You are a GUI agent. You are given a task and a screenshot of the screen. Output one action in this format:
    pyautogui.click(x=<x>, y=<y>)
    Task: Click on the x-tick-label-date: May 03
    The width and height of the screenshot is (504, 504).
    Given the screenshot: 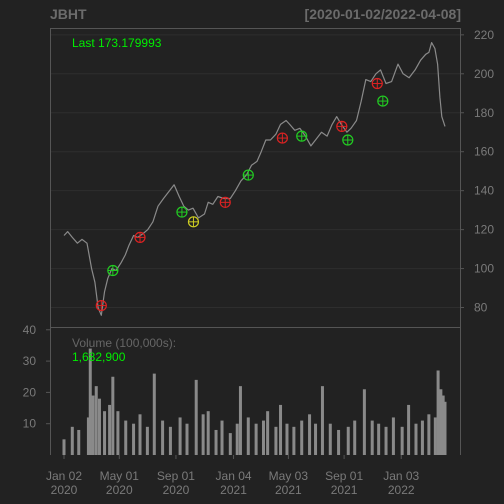 What is the action you would take?
    pyautogui.click(x=289, y=476)
    